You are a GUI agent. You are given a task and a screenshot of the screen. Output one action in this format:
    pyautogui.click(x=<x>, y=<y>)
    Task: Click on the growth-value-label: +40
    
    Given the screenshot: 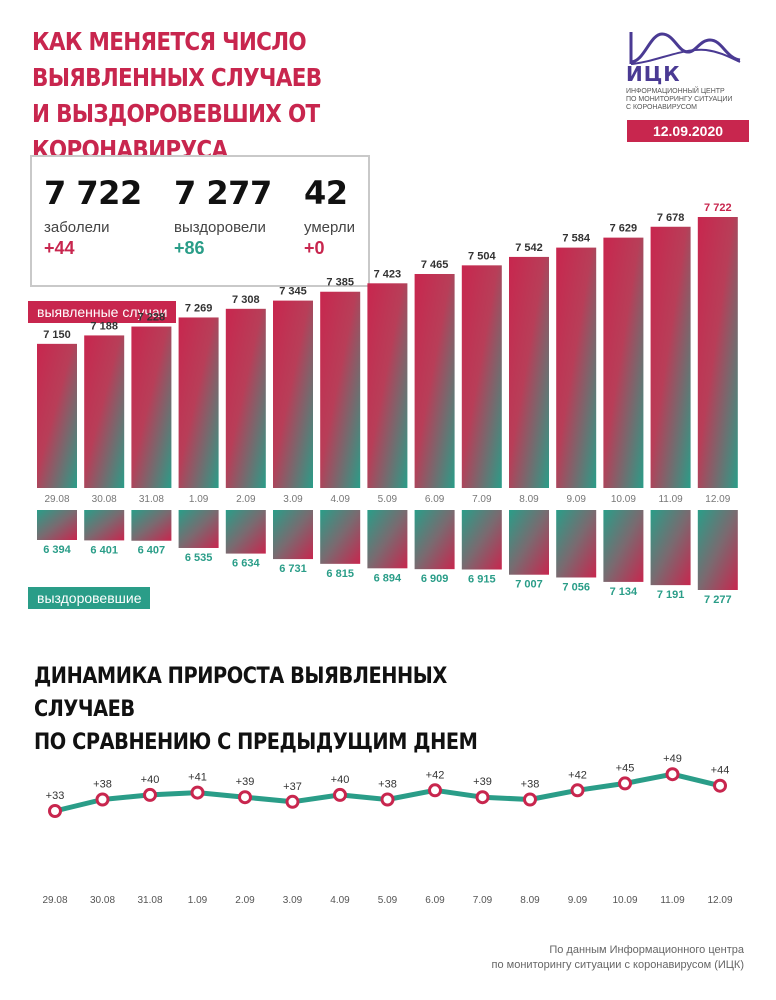 What is the action you would take?
    pyautogui.click(x=150, y=780)
    